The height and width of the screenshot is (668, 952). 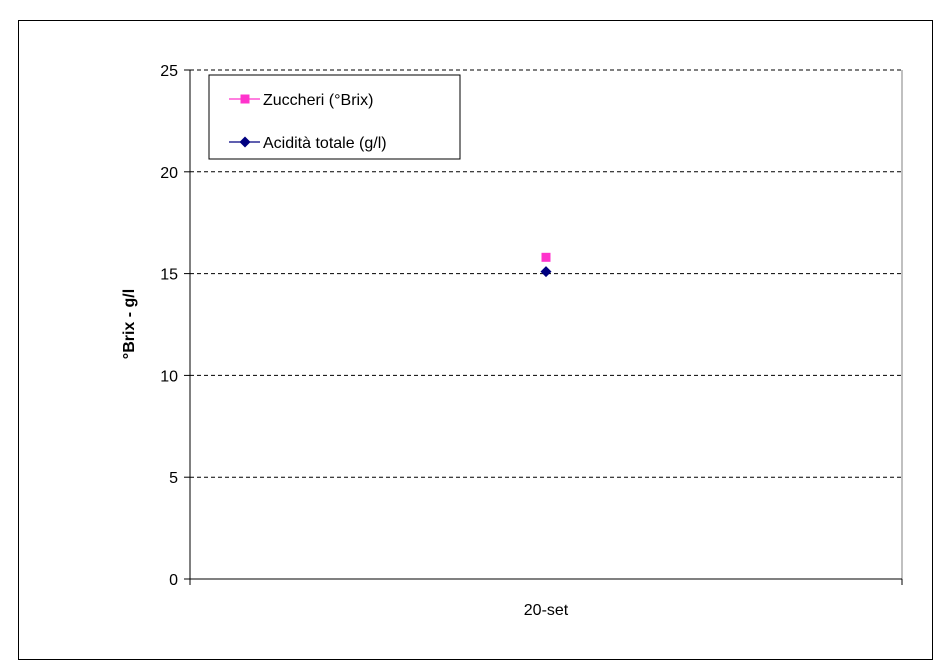 What do you see at coordinates (325, 143) in the screenshot?
I see `legend-label-acidita: Acidità totale (g/l)` at bounding box center [325, 143].